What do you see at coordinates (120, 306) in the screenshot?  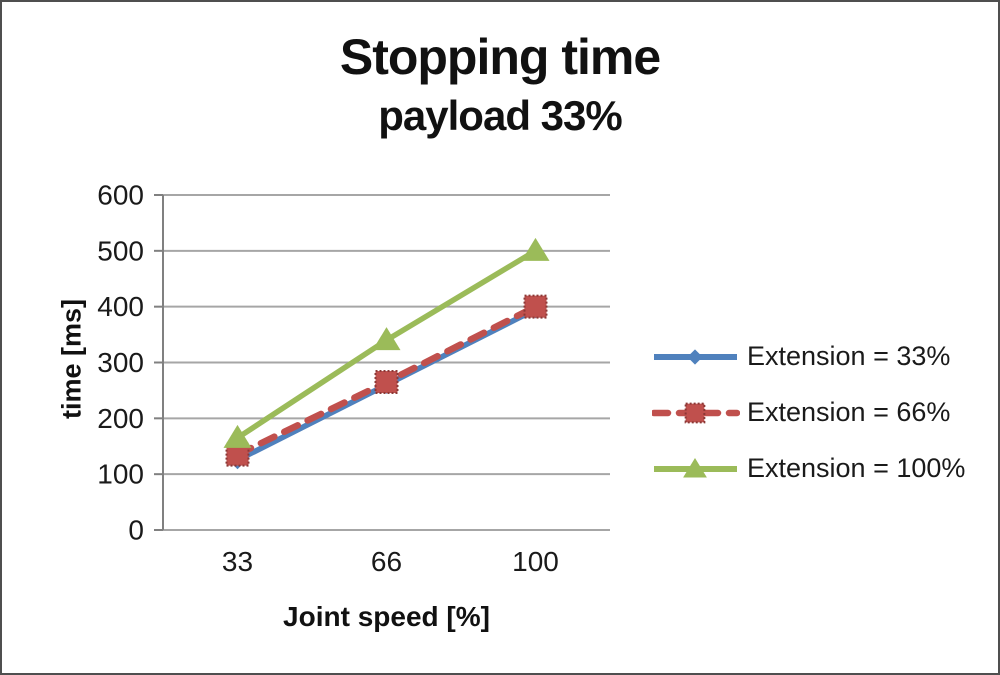 I see `svg-text: 400` at bounding box center [120, 306].